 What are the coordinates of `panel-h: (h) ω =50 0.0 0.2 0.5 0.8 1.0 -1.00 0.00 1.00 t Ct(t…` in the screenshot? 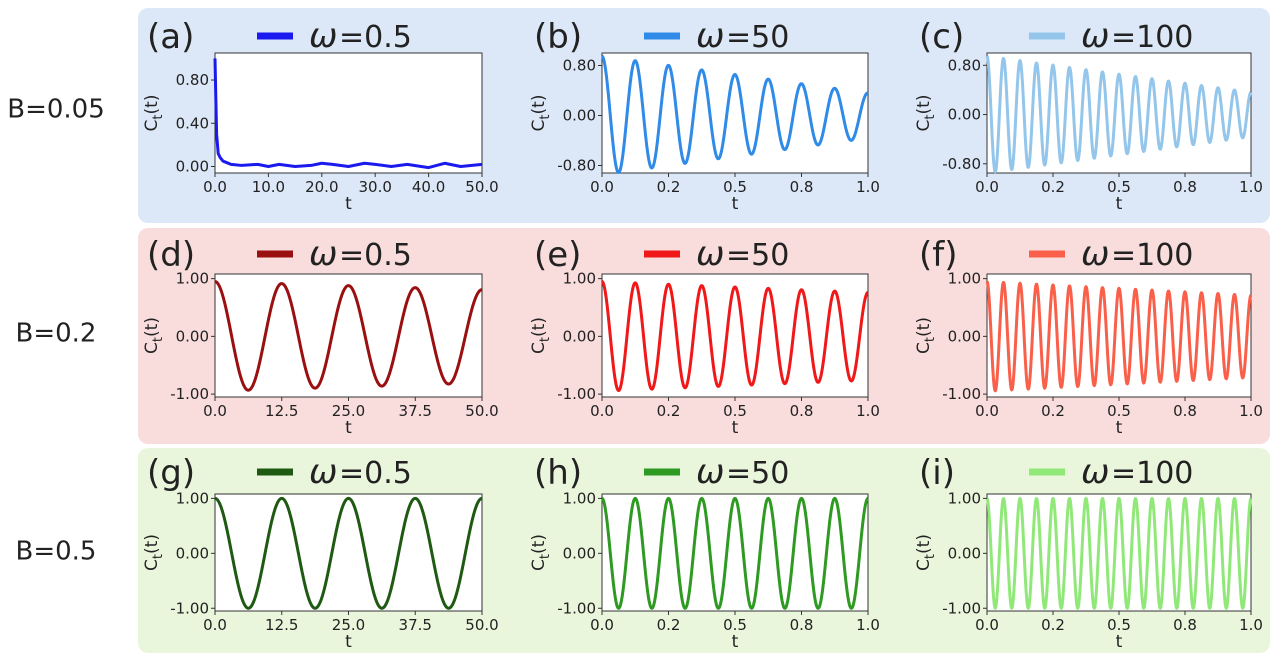 It's located at (704, 552).